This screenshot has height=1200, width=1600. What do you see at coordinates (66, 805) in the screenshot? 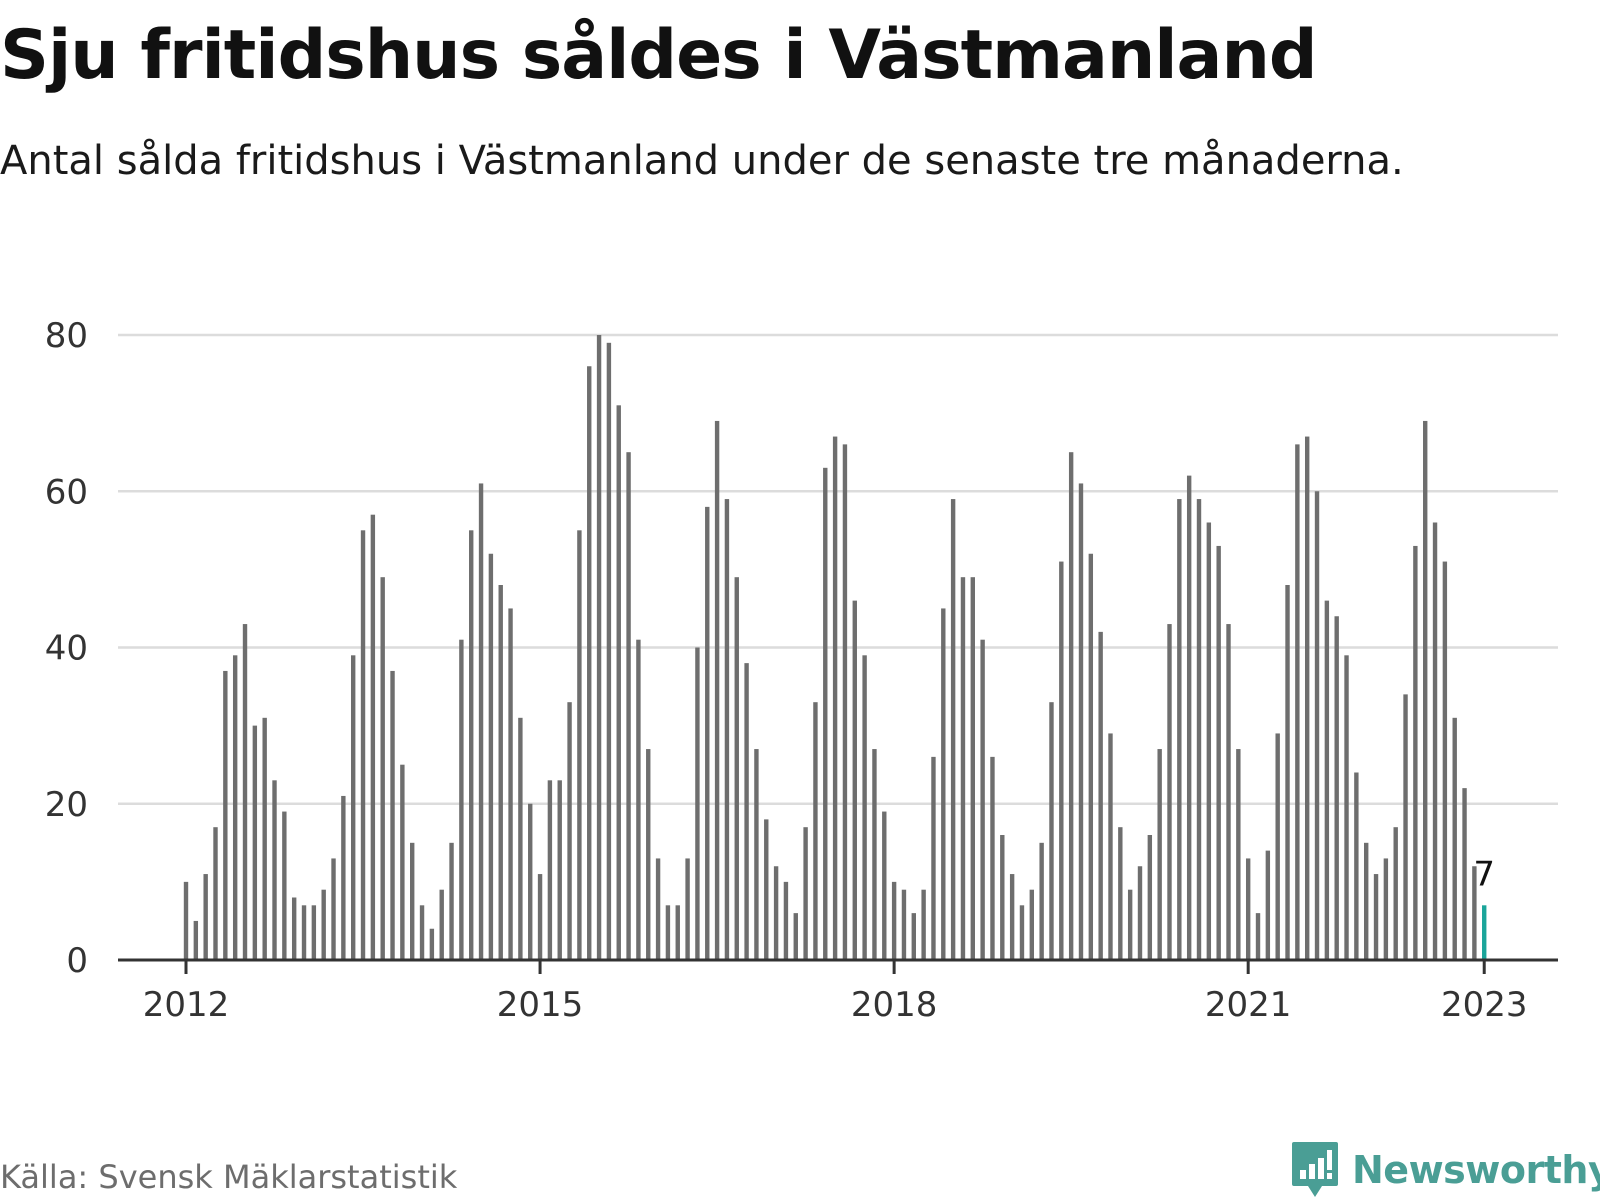
I see `y-tick-label: 20` at bounding box center [66, 805].